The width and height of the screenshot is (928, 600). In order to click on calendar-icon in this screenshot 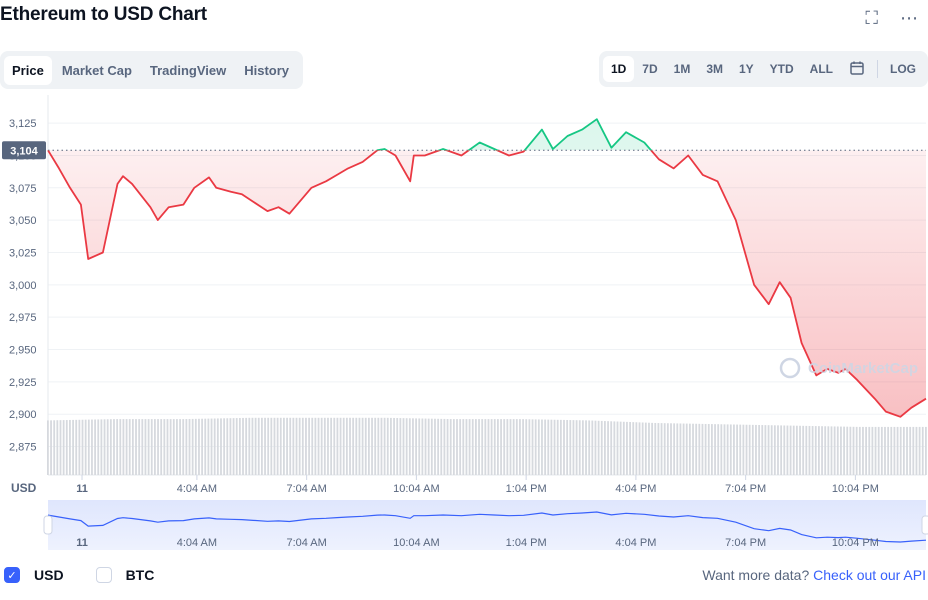, I will do `click(857, 69)`.